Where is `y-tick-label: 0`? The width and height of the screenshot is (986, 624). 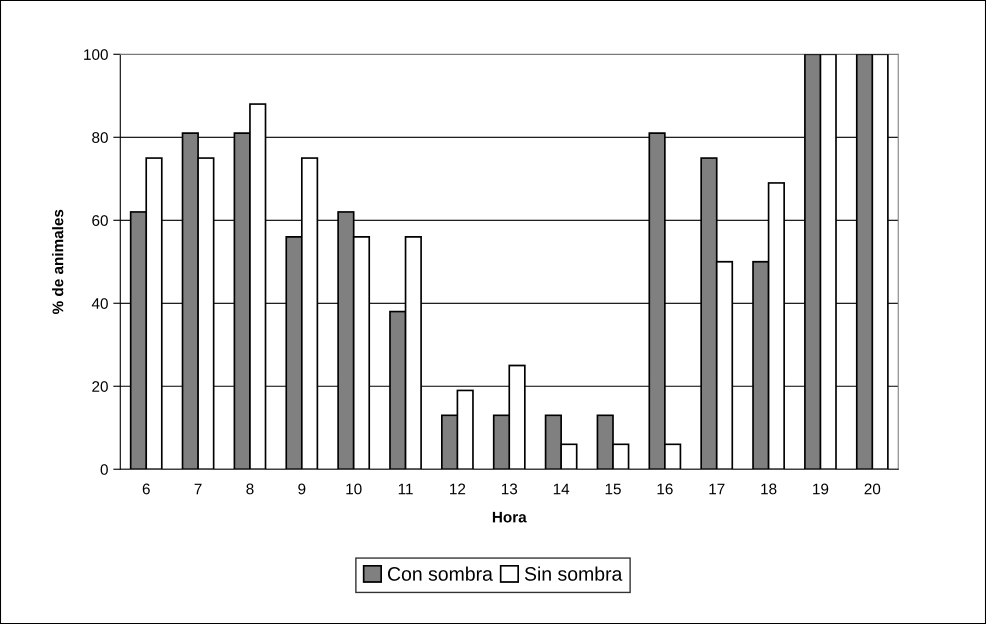
y-tick-label: 0 is located at coordinates (104, 469).